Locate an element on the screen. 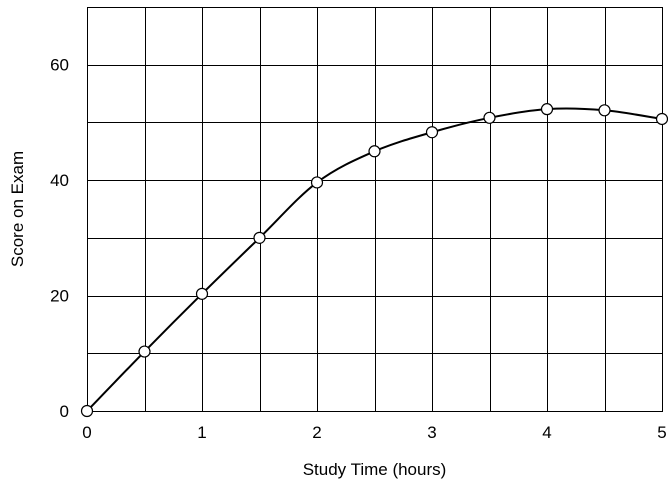  y-tick-label: 40 is located at coordinates (59, 180).